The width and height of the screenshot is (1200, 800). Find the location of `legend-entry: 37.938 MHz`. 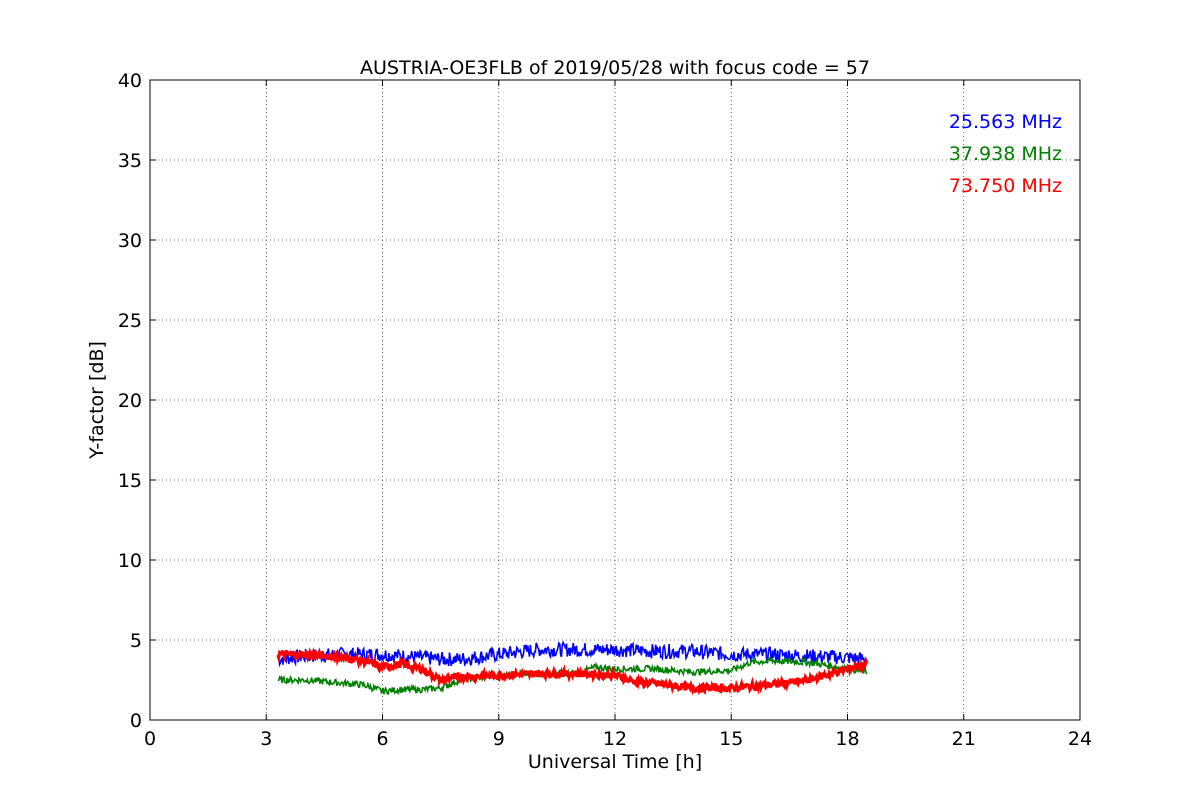

legend-entry: 37.938 MHz is located at coordinates (1005, 154).